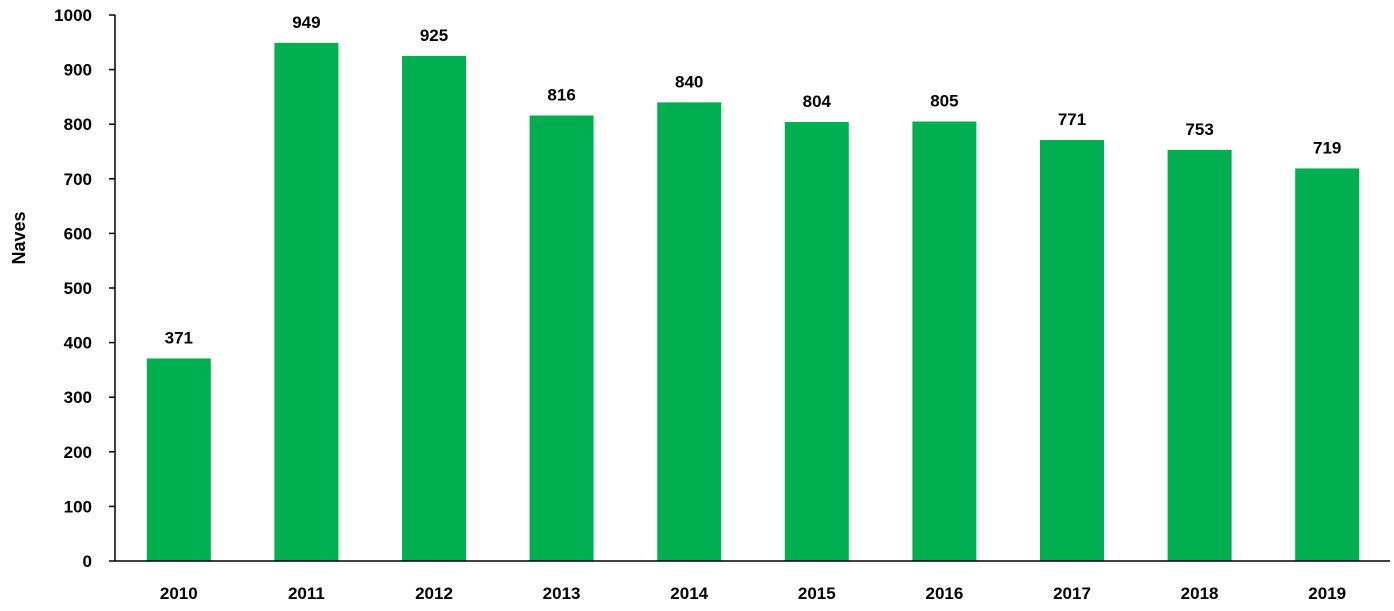 The width and height of the screenshot is (1394, 611). I want to click on y-tick-label: 400, so click(78, 343).